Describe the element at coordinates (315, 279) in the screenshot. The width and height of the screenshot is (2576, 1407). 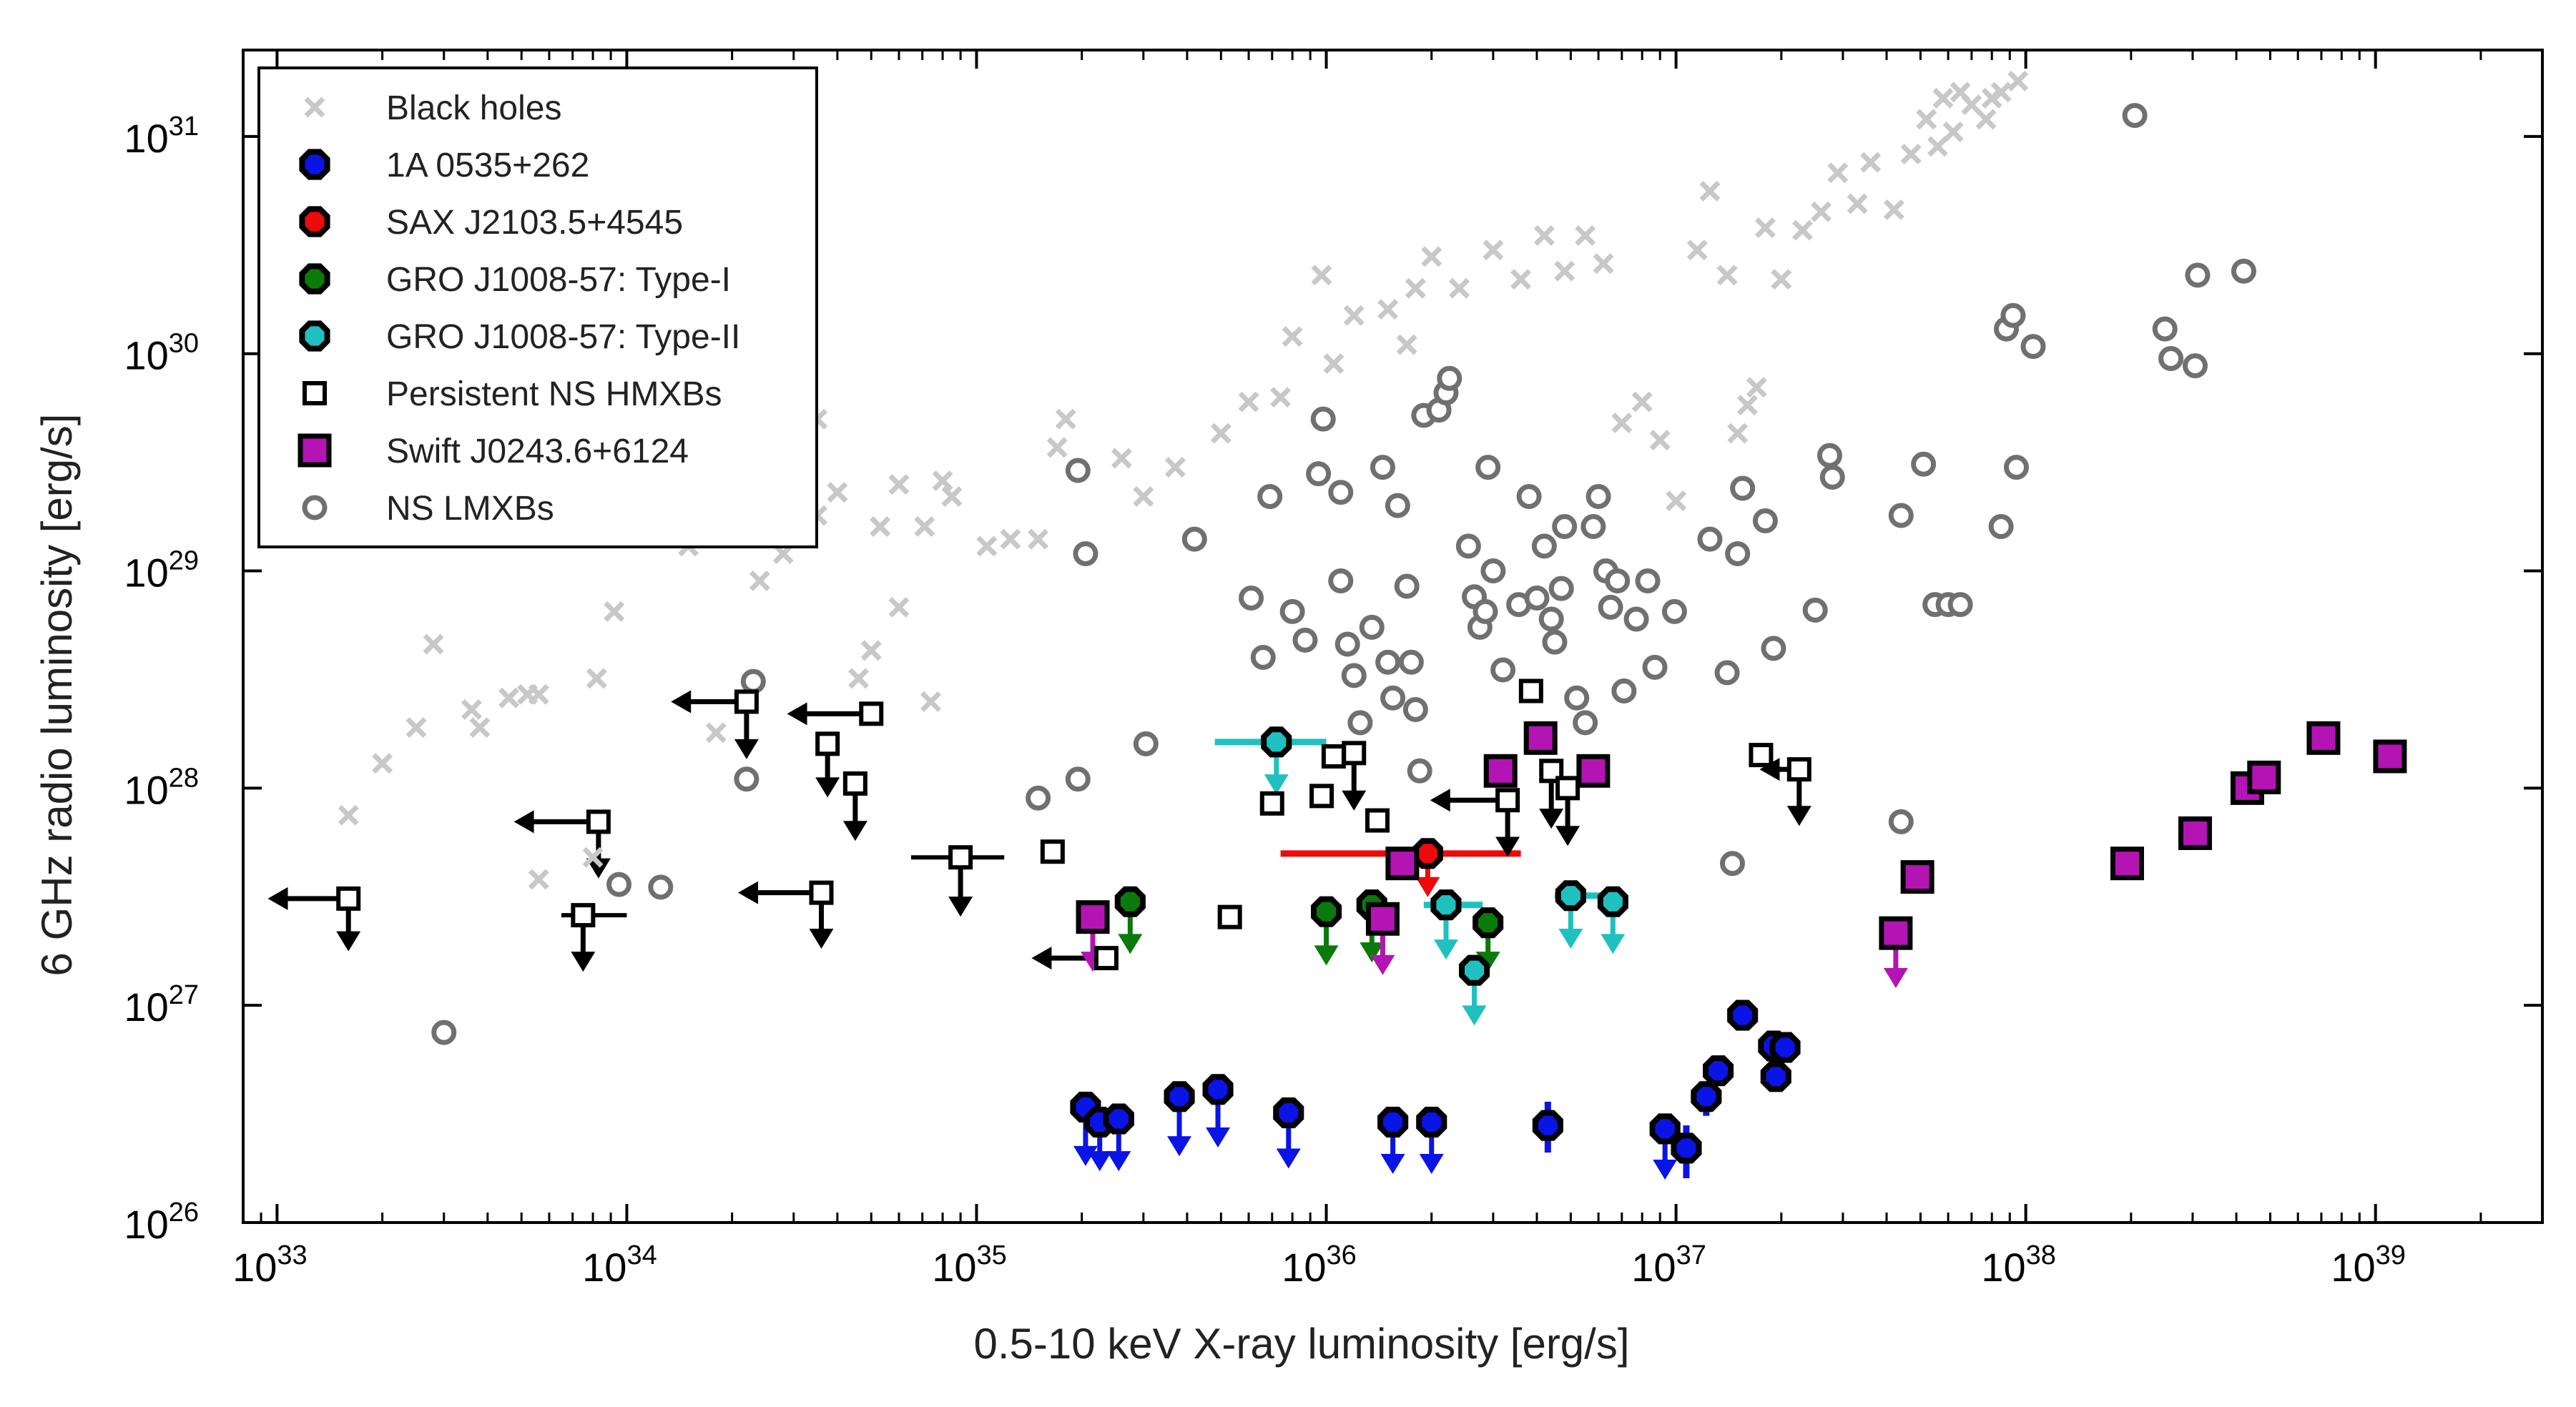
I see `legend-marker-gro-j1008-57-type-i` at that location.